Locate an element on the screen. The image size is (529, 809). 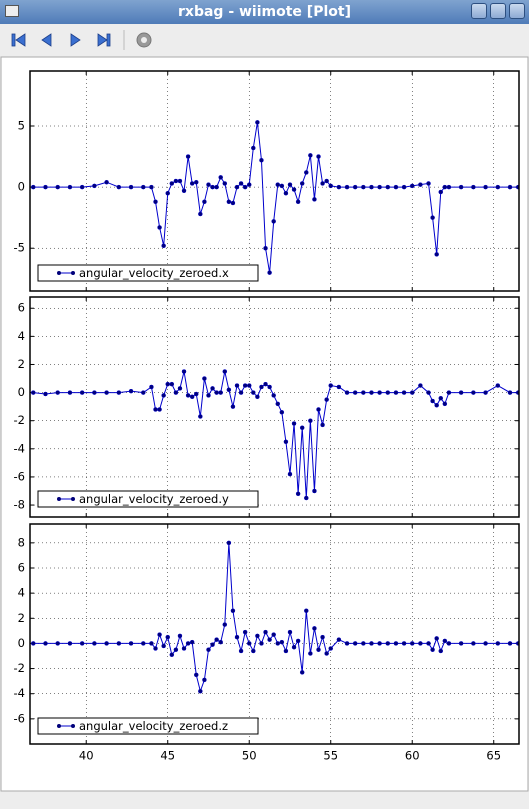
skip-start-button is located at coordinates (18, 40).